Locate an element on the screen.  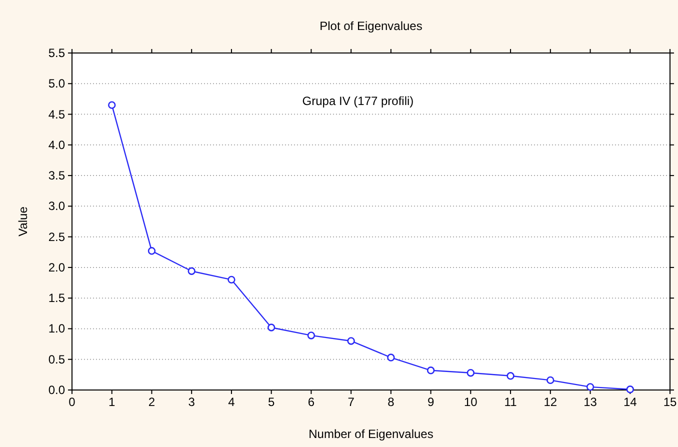
x-tick-label: 5 is located at coordinates (271, 402).